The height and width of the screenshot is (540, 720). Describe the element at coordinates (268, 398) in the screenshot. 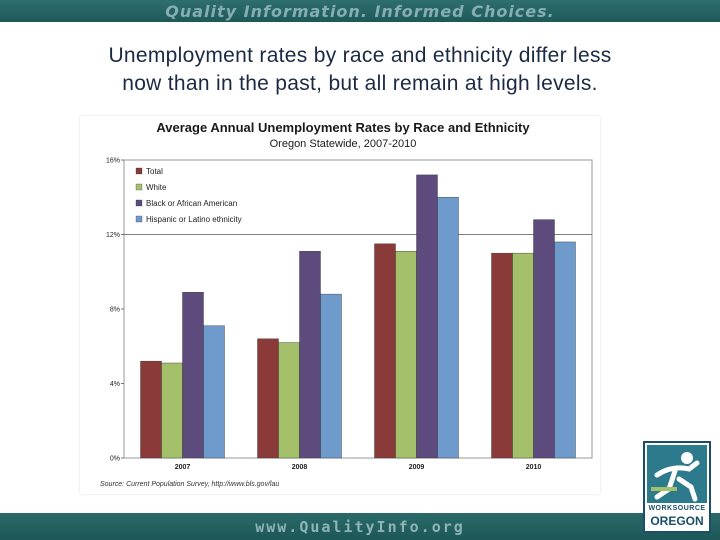

I see `bar-2008-total` at that location.